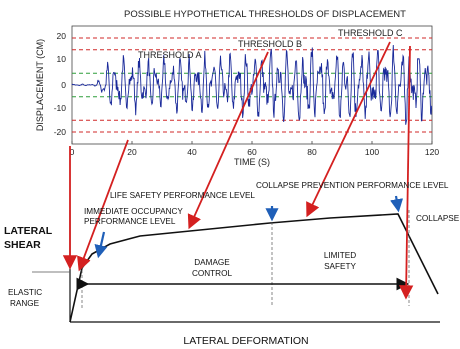 The width and height of the screenshot is (460, 349). Describe the element at coordinates (212, 262) in the screenshot. I see `damage-control-label: DAMAGE` at that location.